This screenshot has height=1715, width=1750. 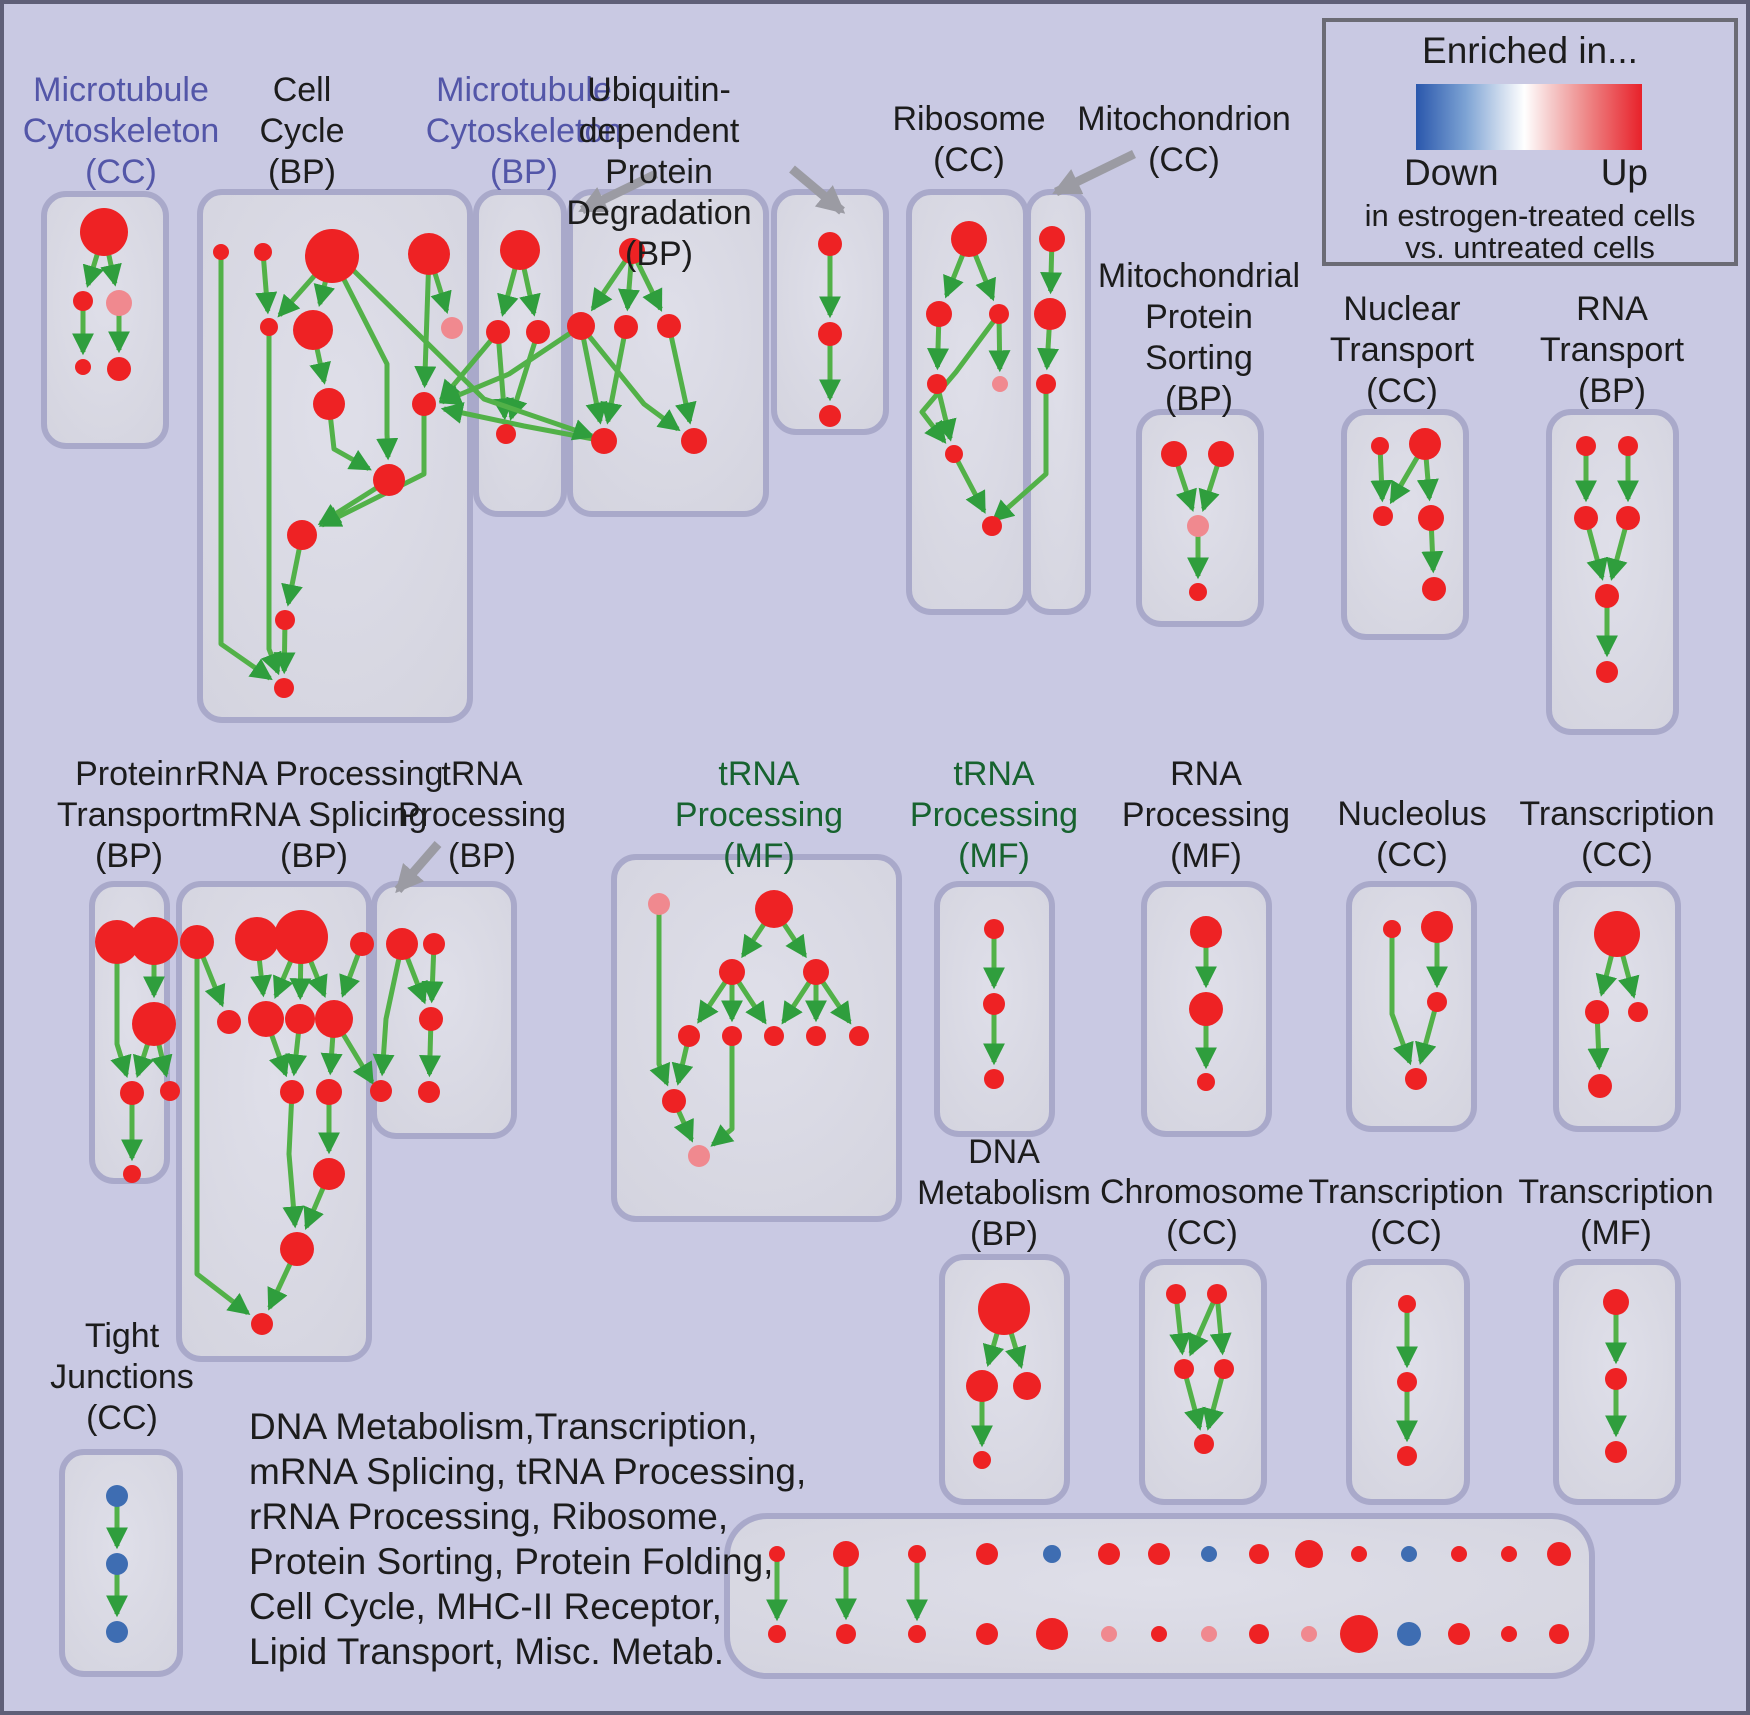 I want to click on annotation-line: Cell Cycle, MHC-II Receptor,, so click(x=485, y=1606).